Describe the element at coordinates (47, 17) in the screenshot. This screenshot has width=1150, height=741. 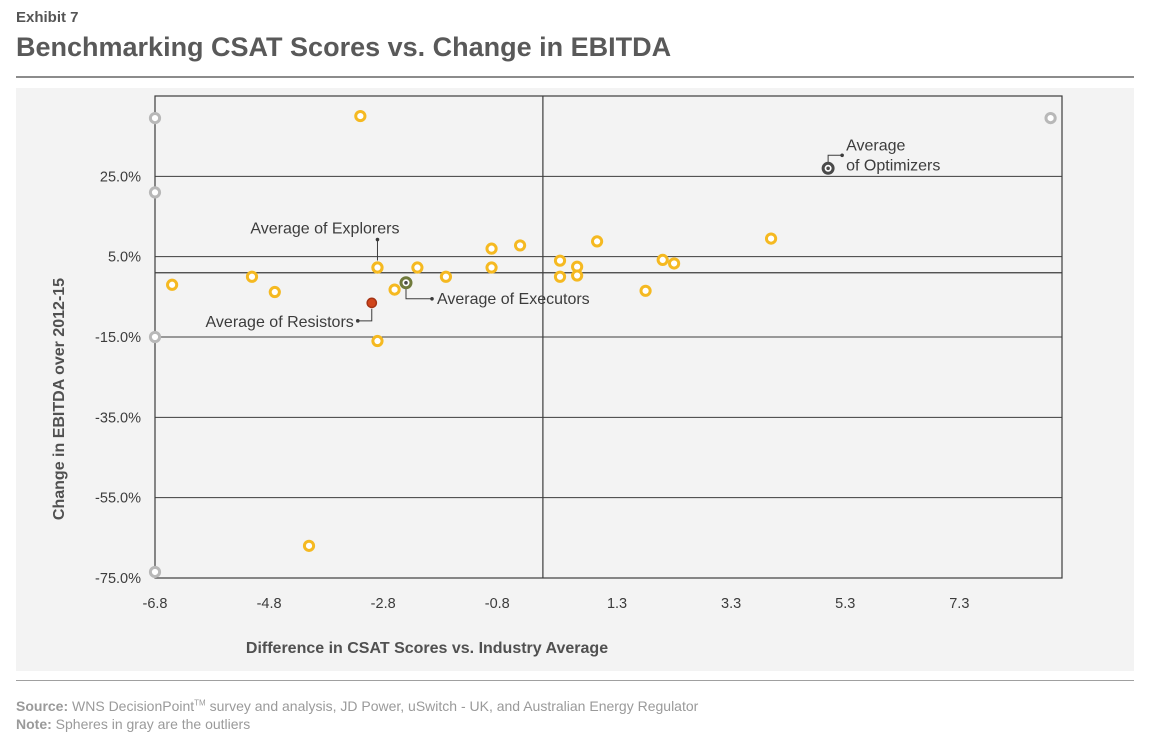
I see `exhibit-label: Exhibit 7` at that location.